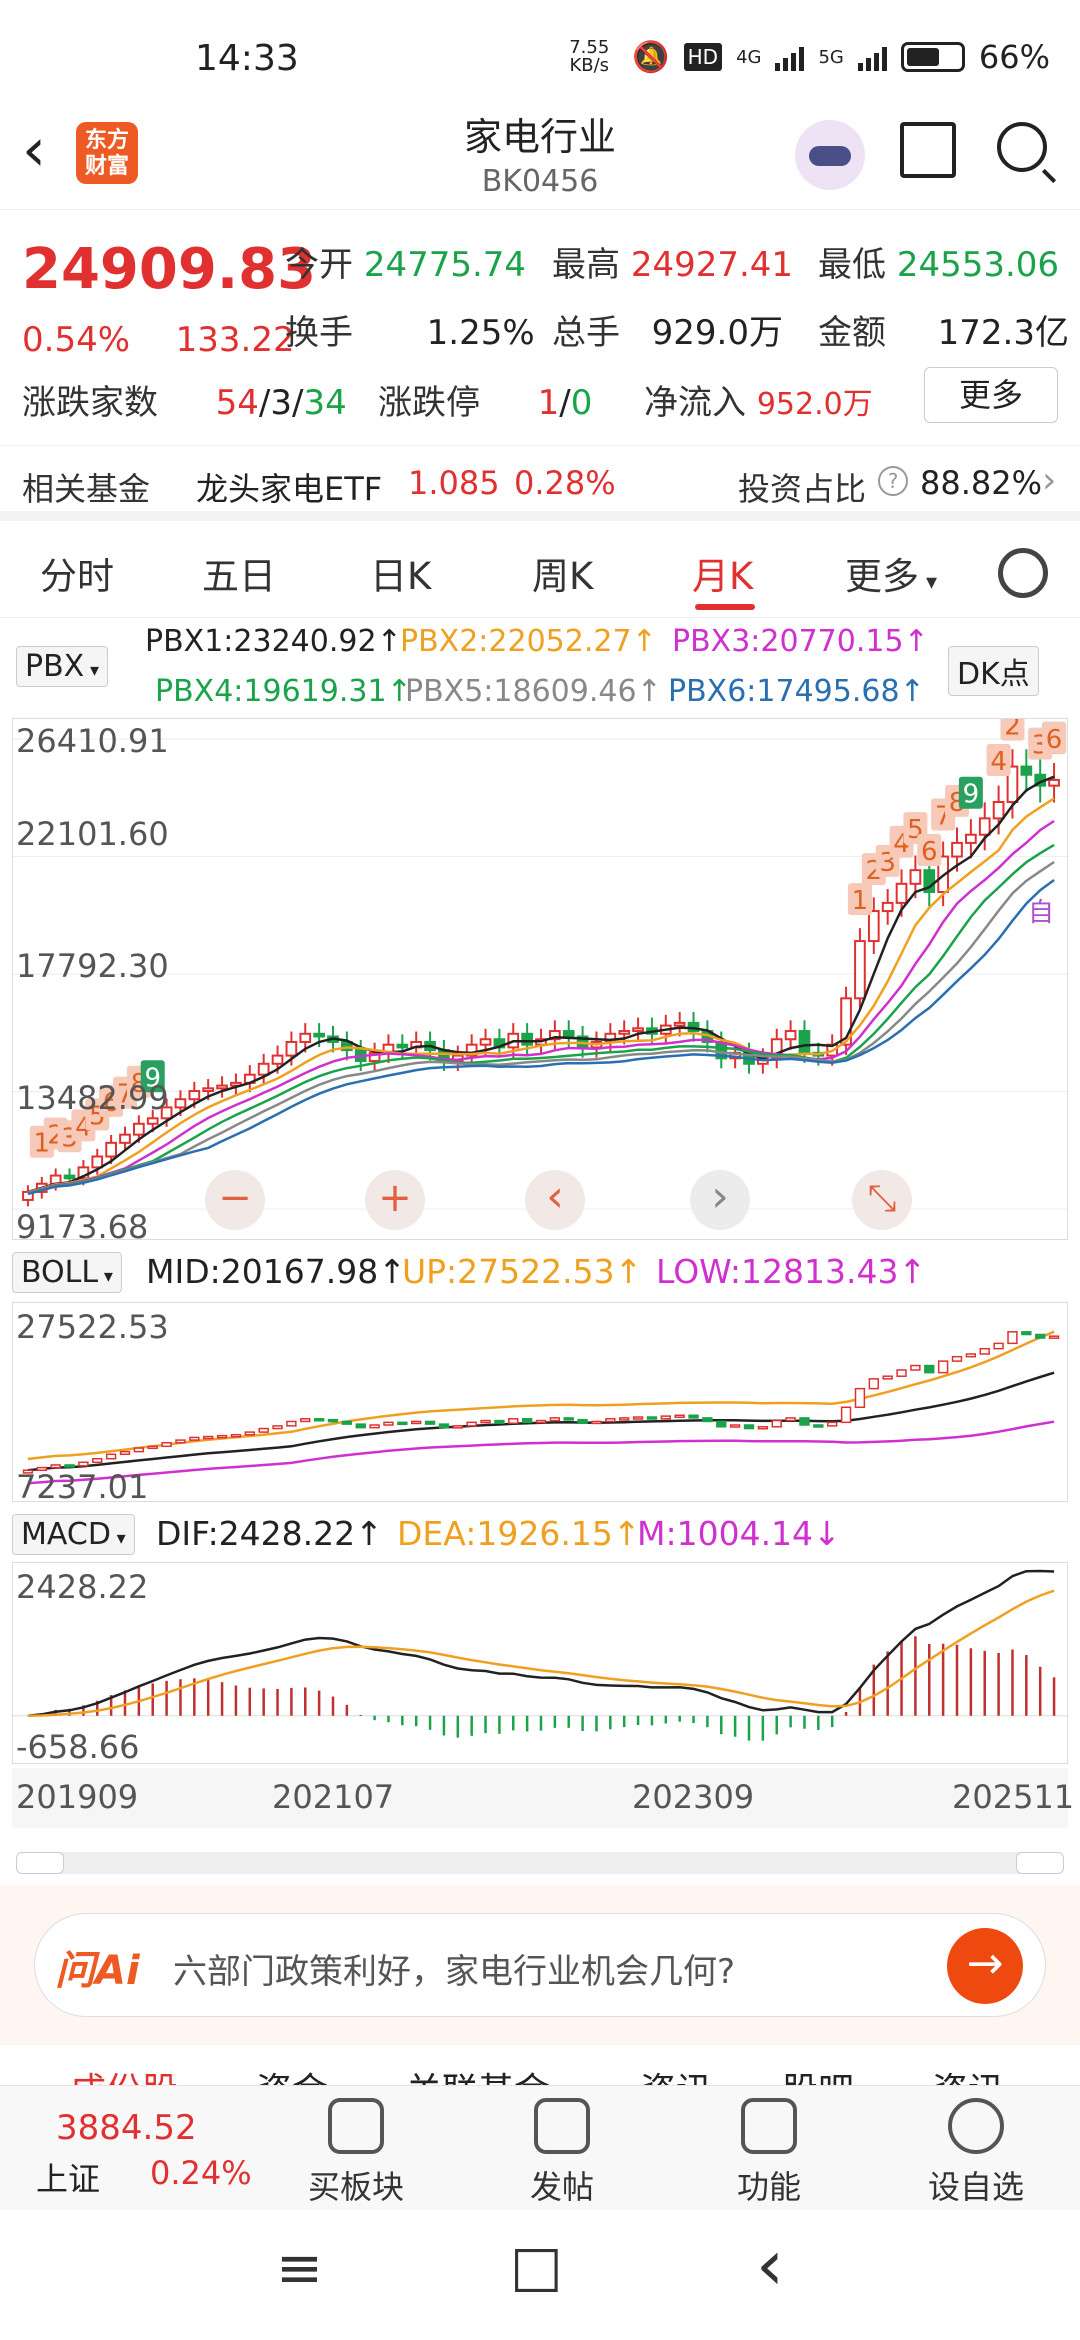  I want to click on td-marker-bg, so click(970, 792).